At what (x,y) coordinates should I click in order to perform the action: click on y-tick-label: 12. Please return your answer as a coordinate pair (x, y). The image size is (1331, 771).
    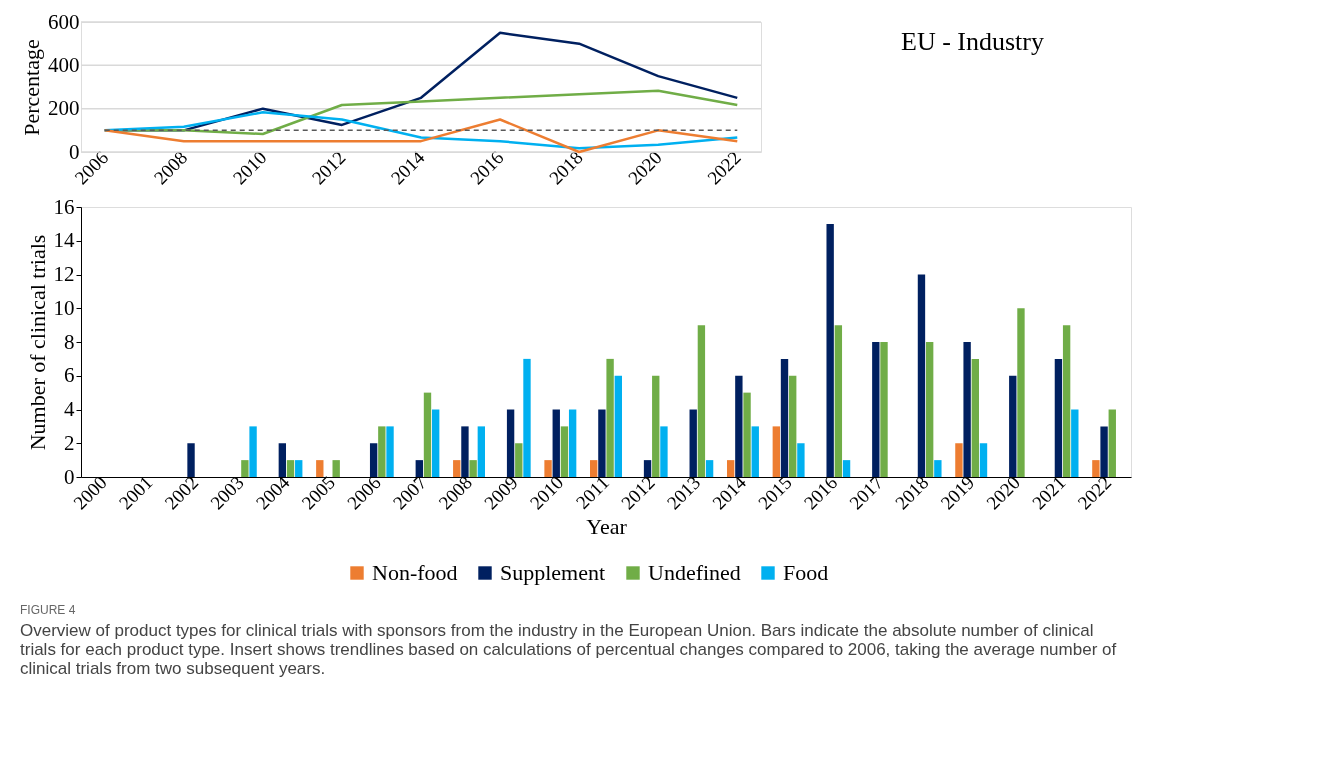
    Looking at the image, I should click on (64, 274).